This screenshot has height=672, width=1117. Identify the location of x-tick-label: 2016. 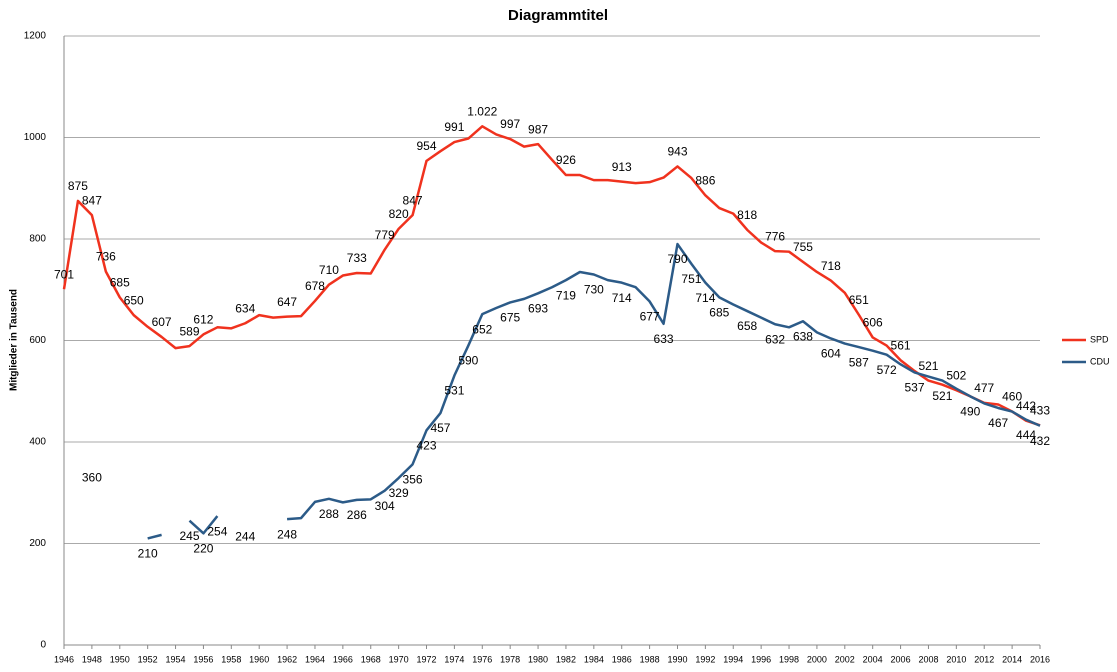
(1040, 659).